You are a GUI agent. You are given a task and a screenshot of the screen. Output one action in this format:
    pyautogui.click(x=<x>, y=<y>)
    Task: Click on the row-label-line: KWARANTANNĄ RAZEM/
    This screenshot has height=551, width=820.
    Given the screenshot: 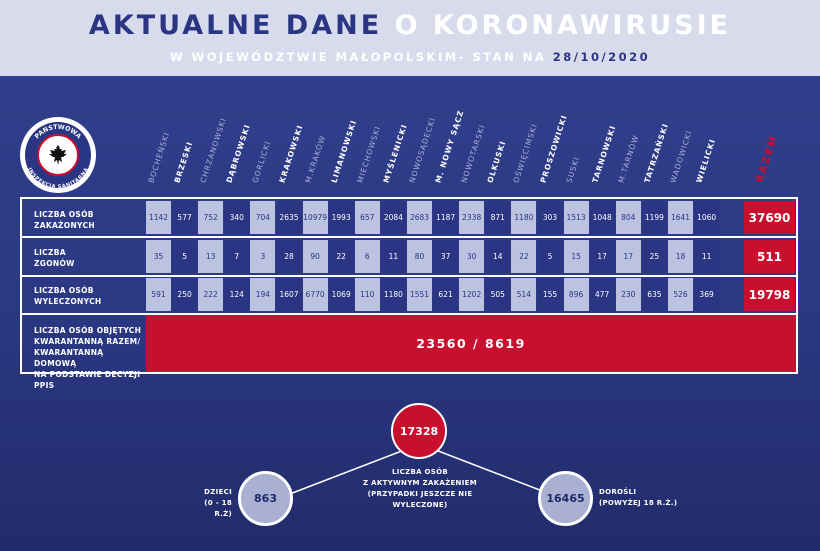 What is the action you would take?
    pyautogui.click(x=87, y=341)
    